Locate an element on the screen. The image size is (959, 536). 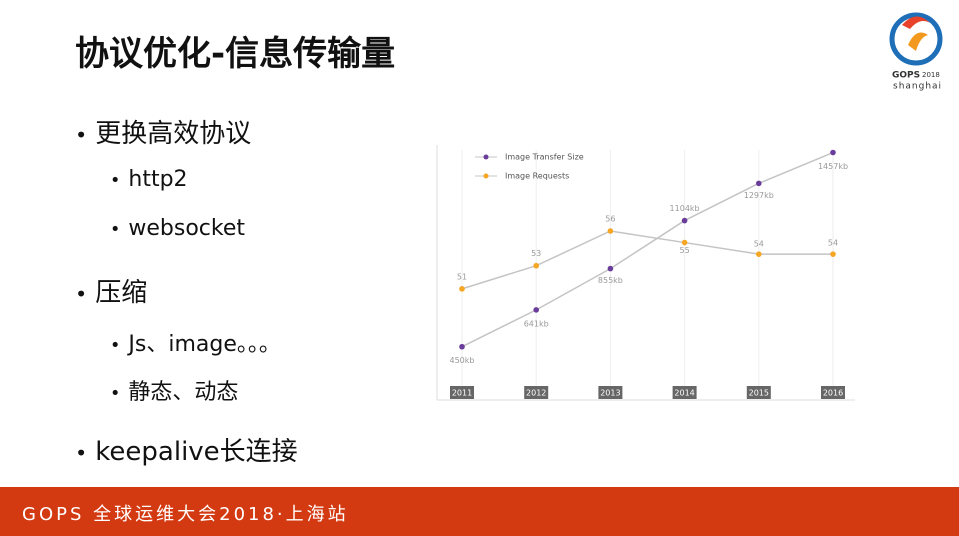
sub-bullet: Js、image。。。 is located at coordinates (195, 342).